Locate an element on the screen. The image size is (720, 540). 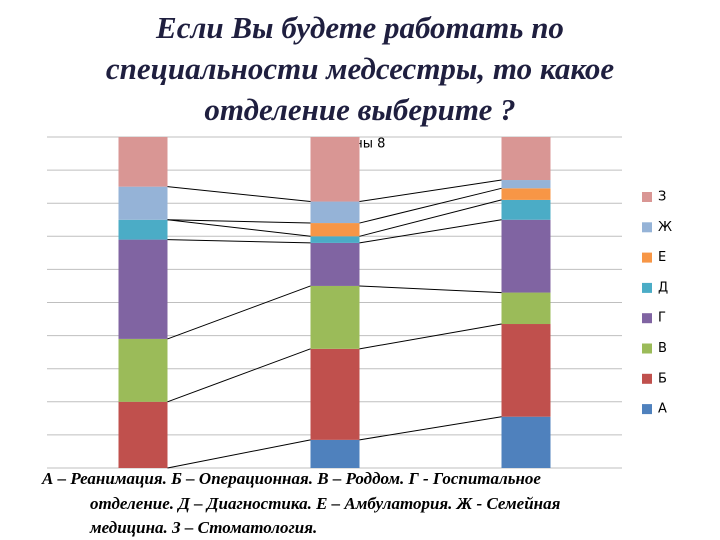
legend-label: Б is located at coordinates (662, 378).